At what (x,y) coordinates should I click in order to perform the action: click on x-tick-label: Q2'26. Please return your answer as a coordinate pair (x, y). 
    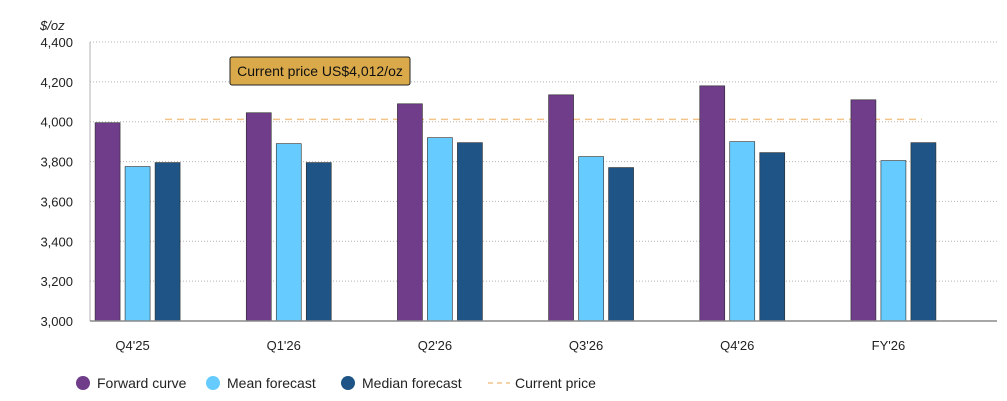
    Looking at the image, I should click on (435, 345).